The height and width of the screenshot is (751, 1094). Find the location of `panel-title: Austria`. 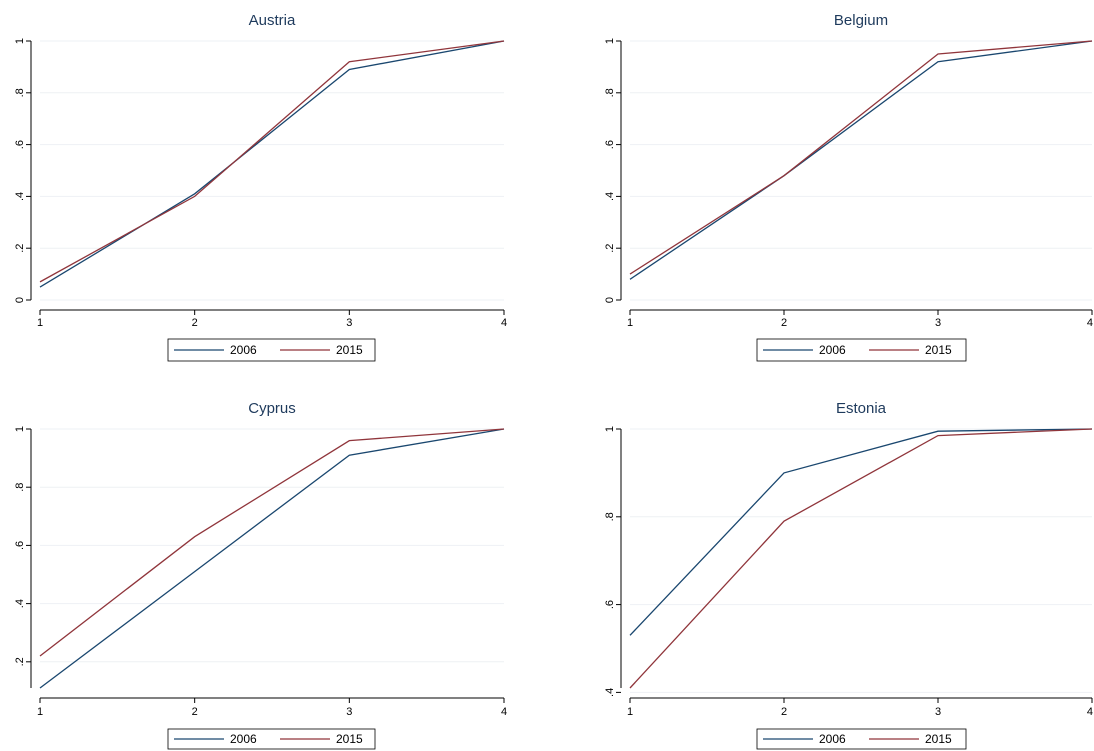

panel-title: Austria is located at coordinates (272, 20).